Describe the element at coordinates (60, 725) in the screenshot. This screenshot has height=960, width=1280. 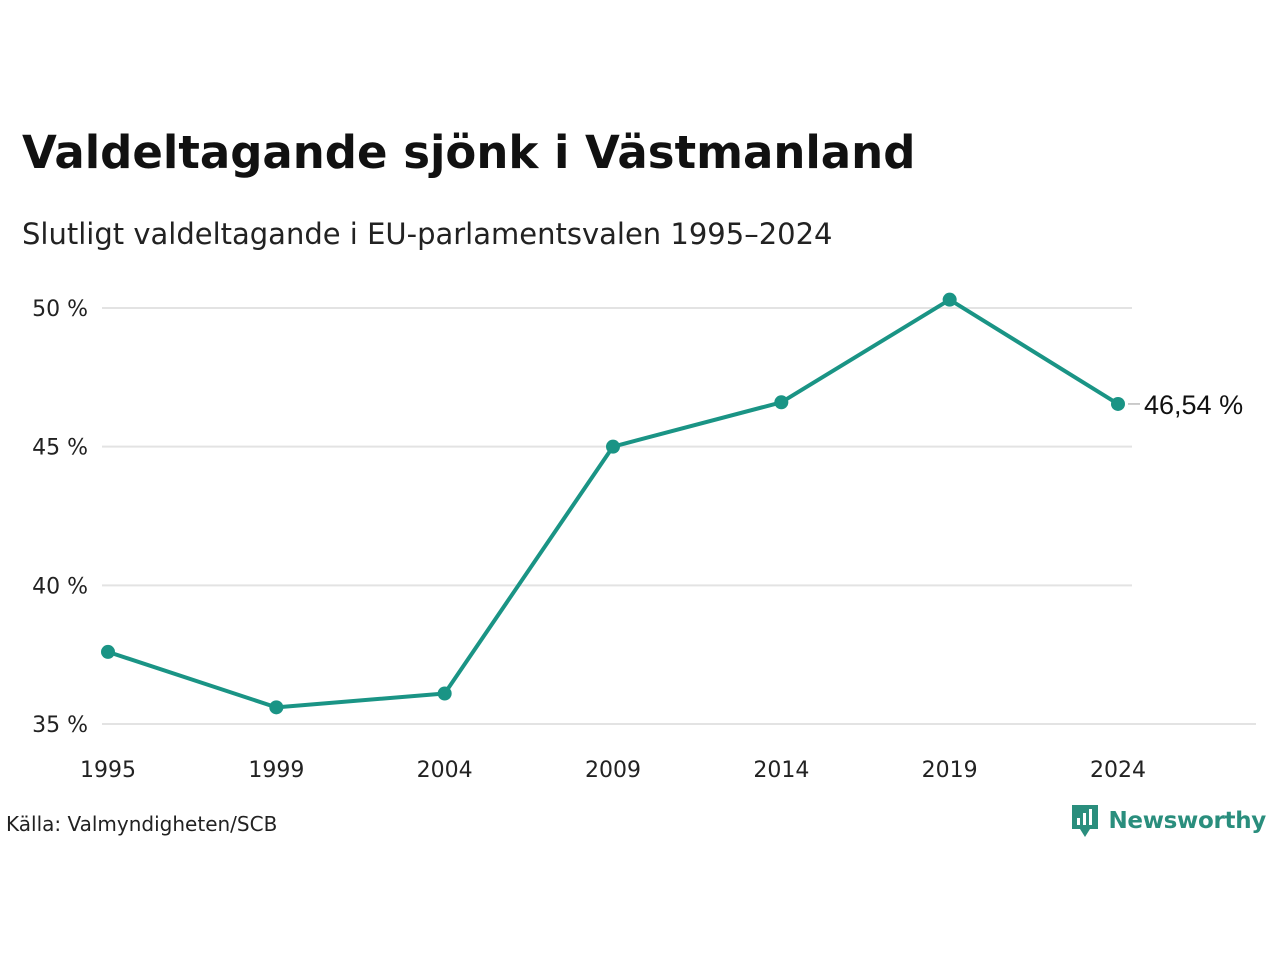
I see `y-tick-label: 35 %` at that location.